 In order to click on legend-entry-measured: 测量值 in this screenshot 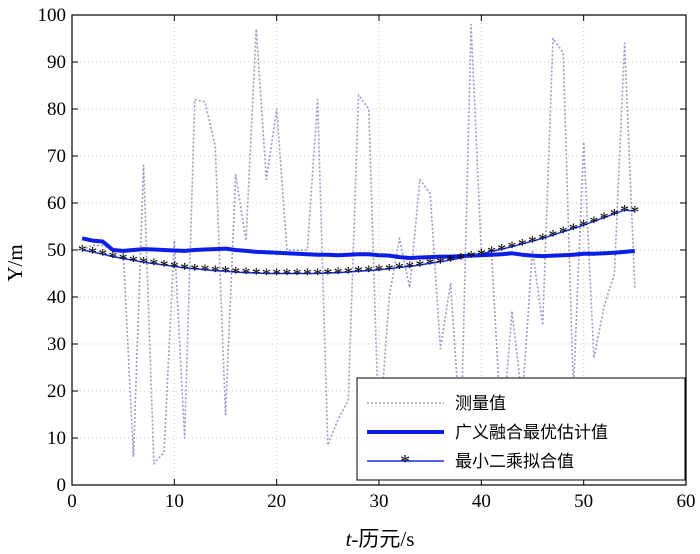, I will do `click(436, 404)`.